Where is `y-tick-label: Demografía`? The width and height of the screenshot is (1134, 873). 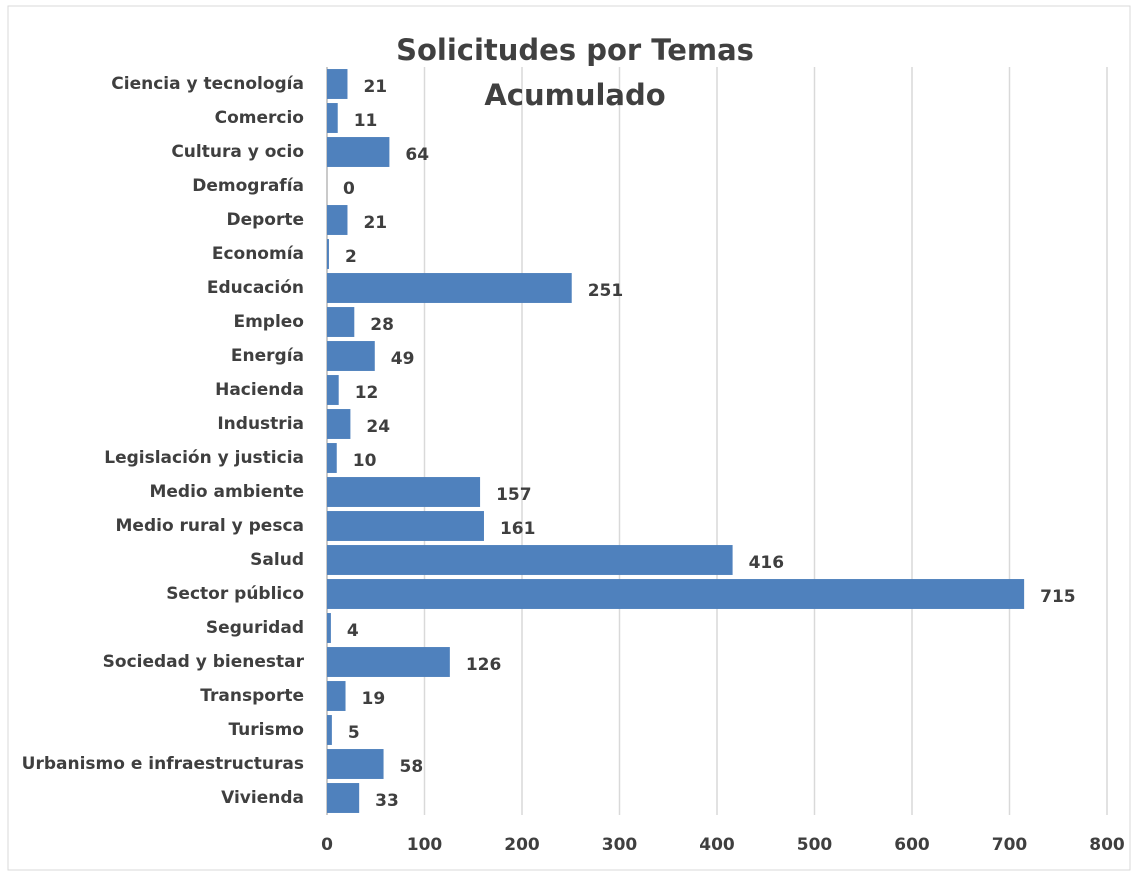 y-tick-label: Demografía is located at coordinates (248, 186).